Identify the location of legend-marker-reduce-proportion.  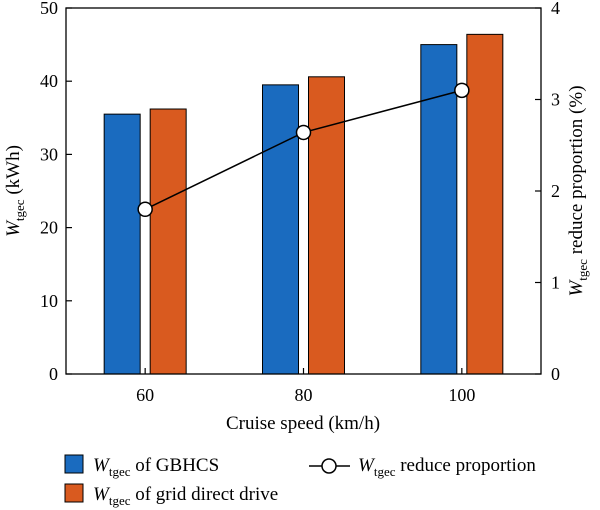
(329, 466).